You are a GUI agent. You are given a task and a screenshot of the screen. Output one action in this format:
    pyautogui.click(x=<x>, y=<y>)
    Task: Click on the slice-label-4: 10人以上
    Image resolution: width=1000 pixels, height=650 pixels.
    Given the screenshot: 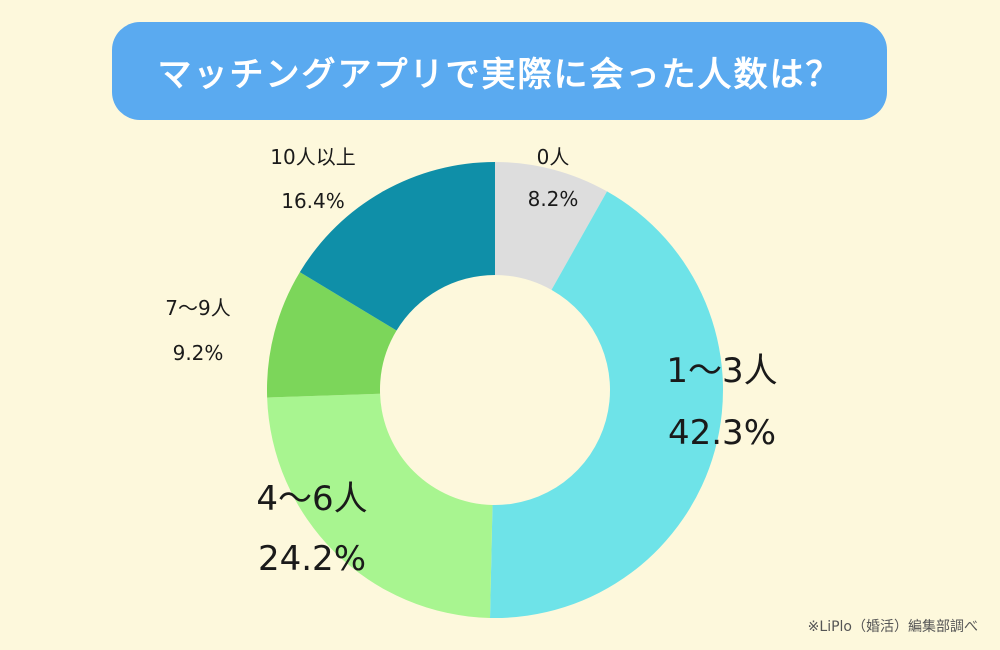 What is the action you would take?
    pyautogui.click(x=312, y=157)
    